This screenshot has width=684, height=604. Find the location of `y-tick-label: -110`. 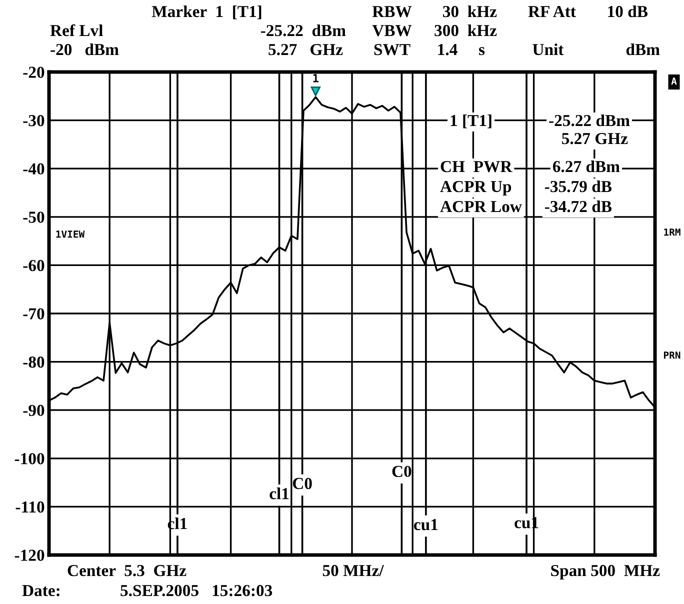

y-tick-label: -110 is located at coordinates (30, 507).